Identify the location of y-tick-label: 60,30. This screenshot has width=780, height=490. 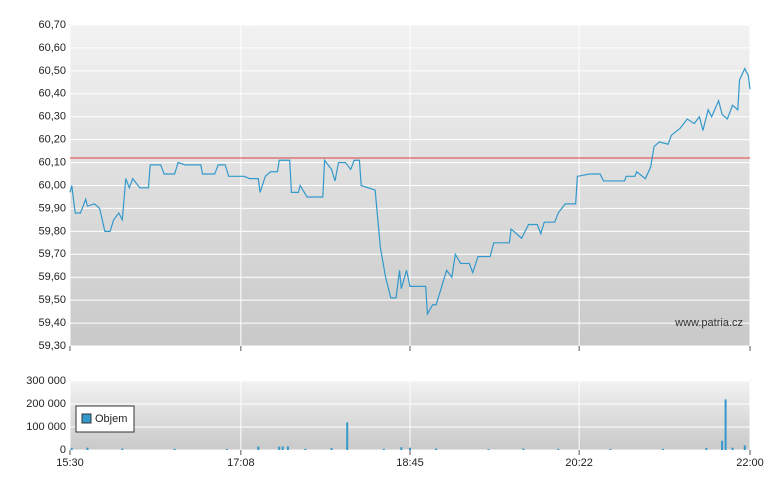
(52, 117).